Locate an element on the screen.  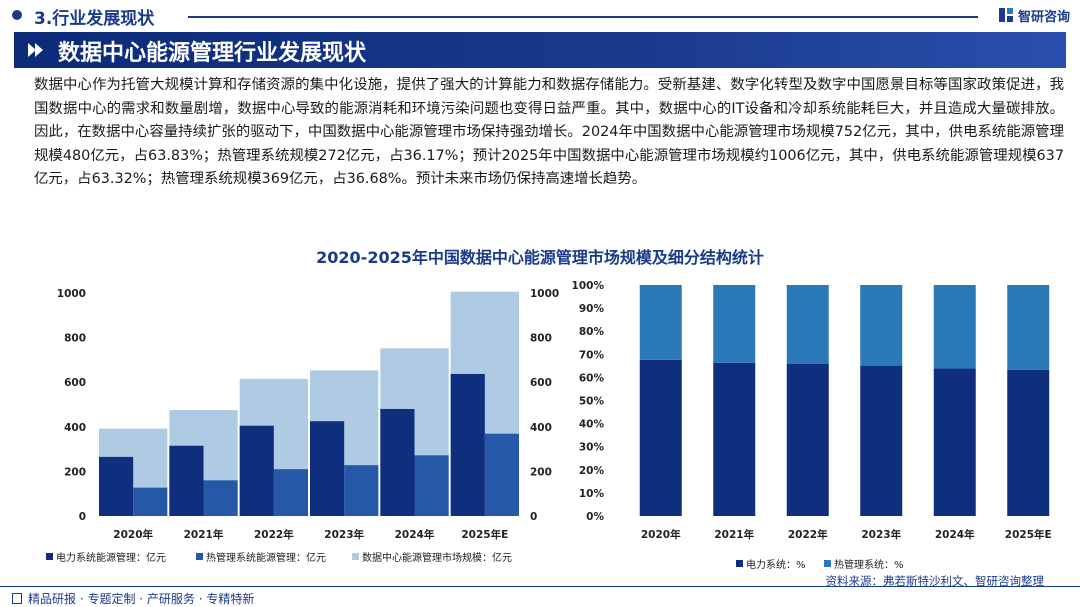
section-heading: 3.行业发展现状 is located at coordinates (94, 19).